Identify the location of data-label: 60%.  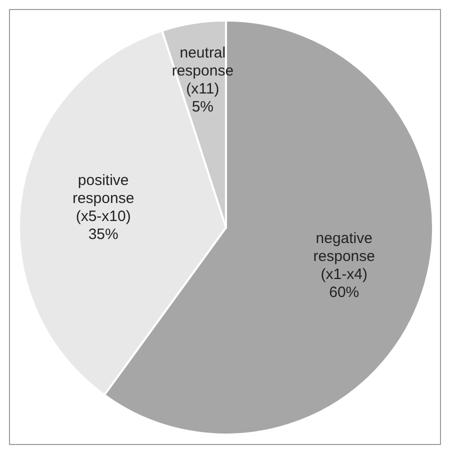
(344, 293).